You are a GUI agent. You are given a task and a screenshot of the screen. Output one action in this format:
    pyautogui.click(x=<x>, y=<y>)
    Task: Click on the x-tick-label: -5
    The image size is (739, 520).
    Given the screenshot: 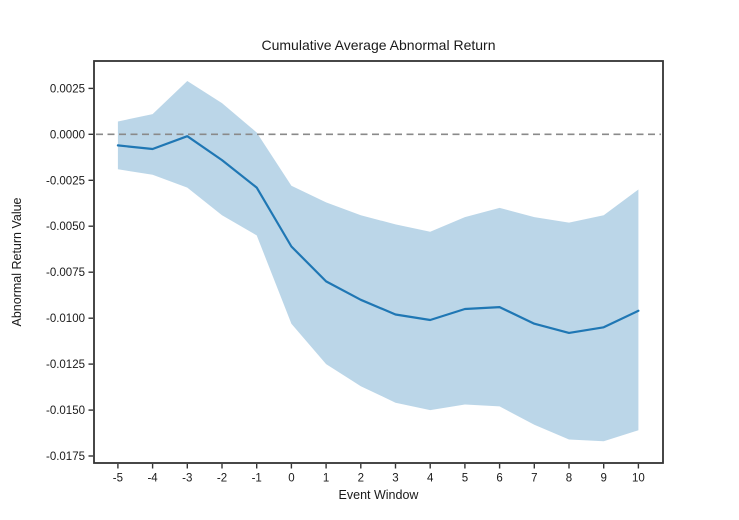 What is the action you would take?
    pyautogui.click(x=118, y=479)
    